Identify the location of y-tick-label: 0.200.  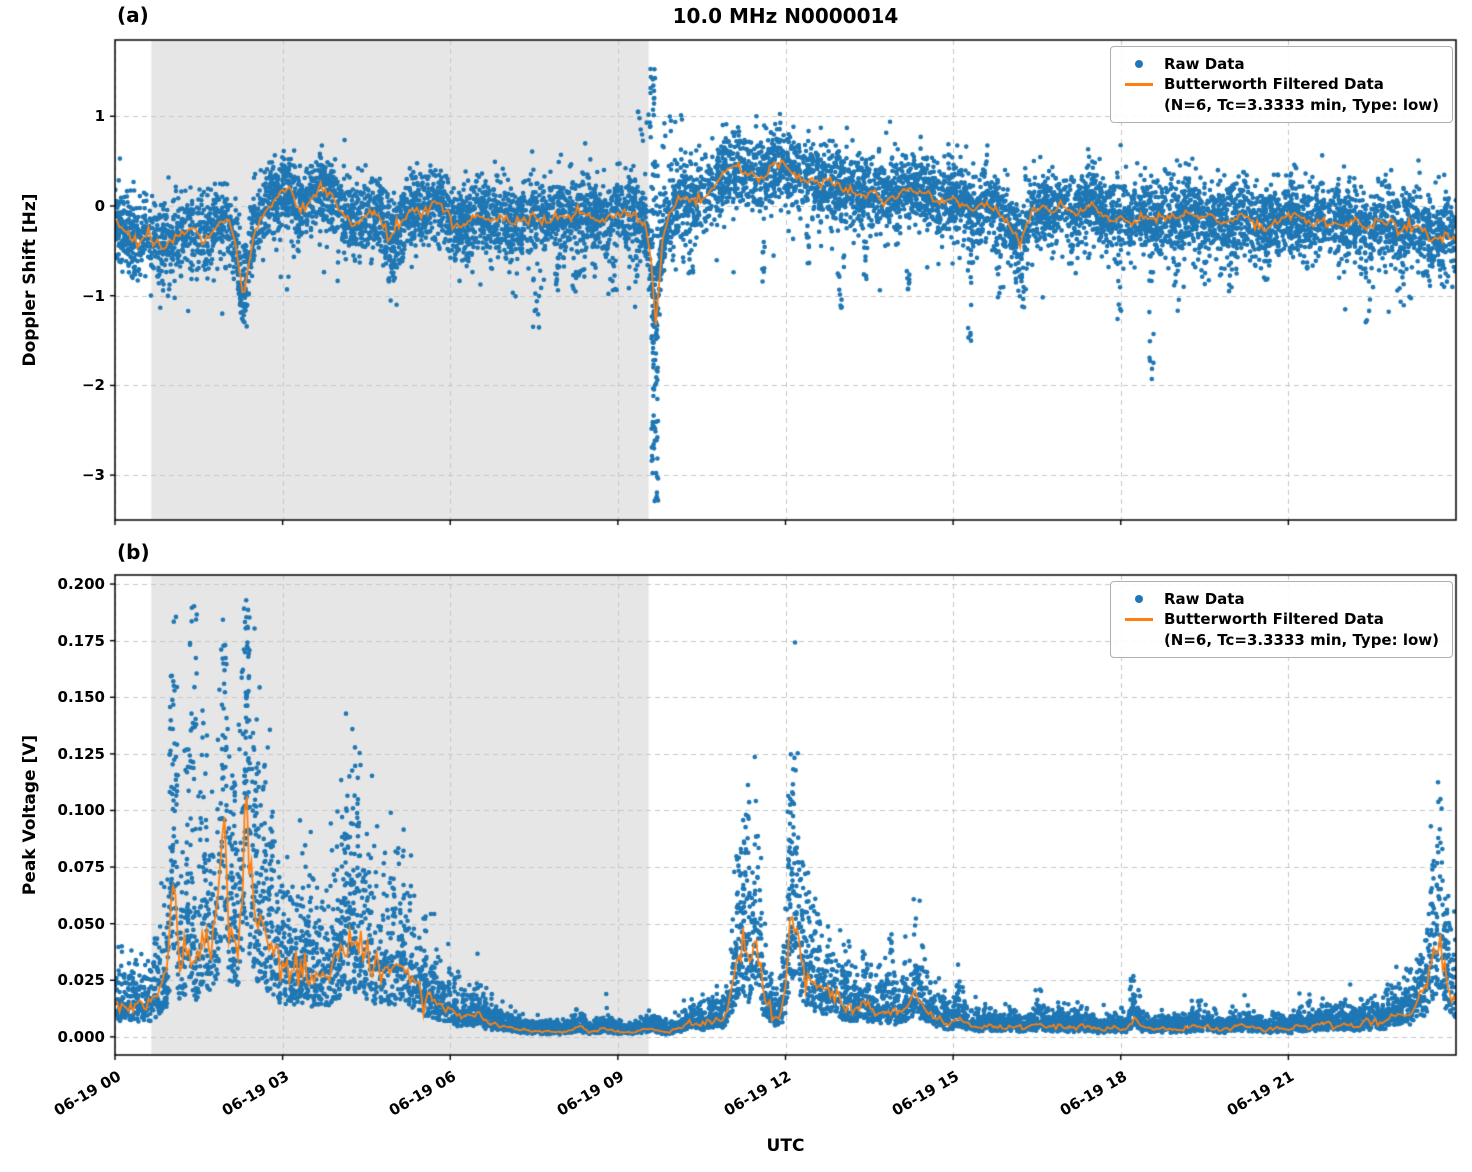
(81, 584).